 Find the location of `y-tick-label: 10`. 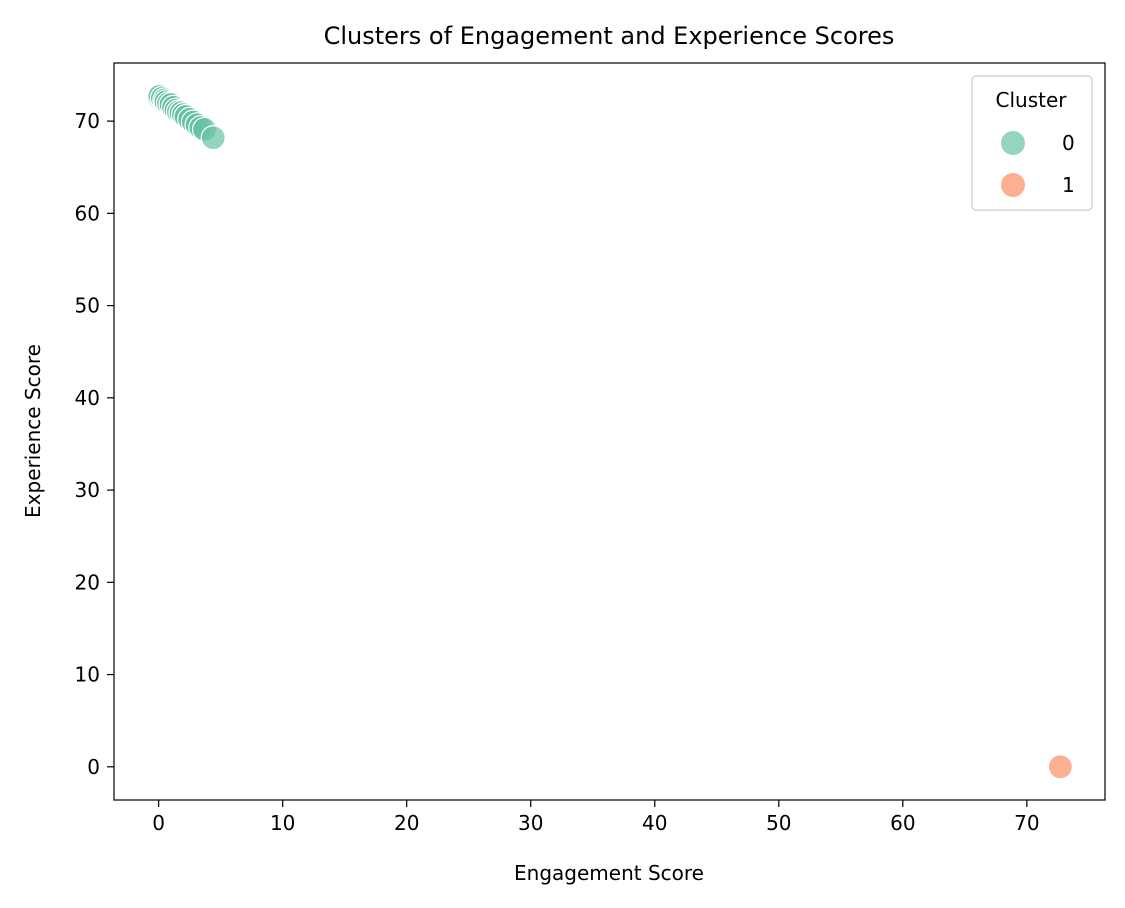

y-tick-label: 10 is located at coordinates (87, 675).